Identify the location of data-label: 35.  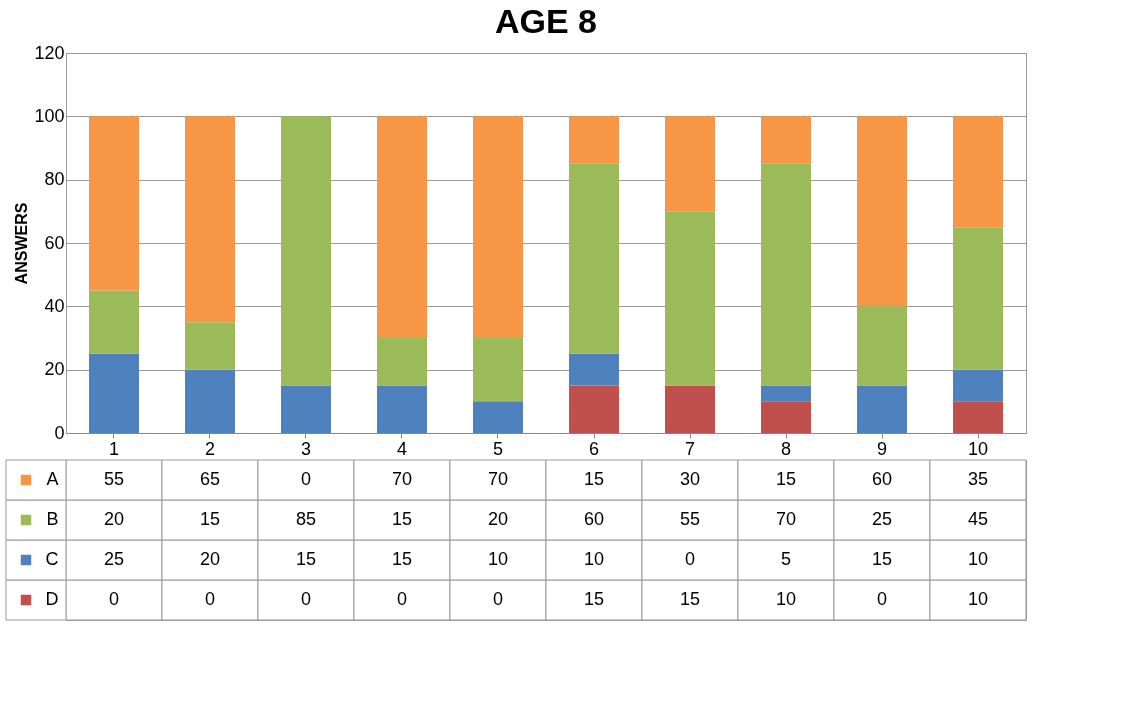
(978, 479).